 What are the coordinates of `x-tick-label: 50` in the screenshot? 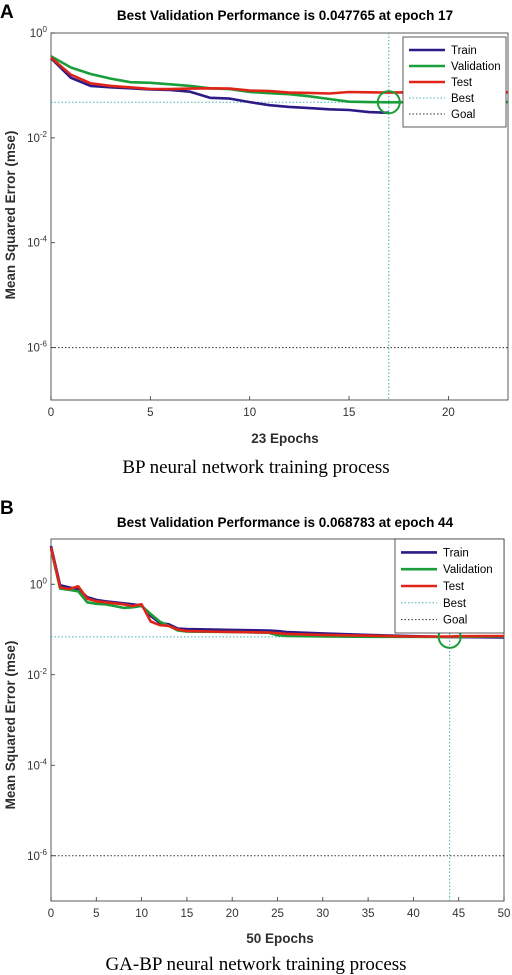 It's located at (504, 914).